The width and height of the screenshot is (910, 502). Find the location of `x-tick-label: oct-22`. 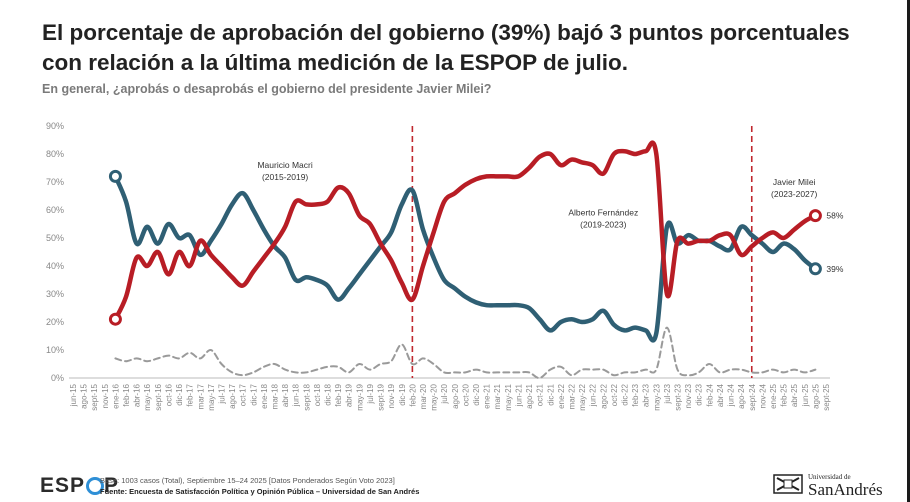

x-tick-label: oct-22 is located at coordinates (614, 394).